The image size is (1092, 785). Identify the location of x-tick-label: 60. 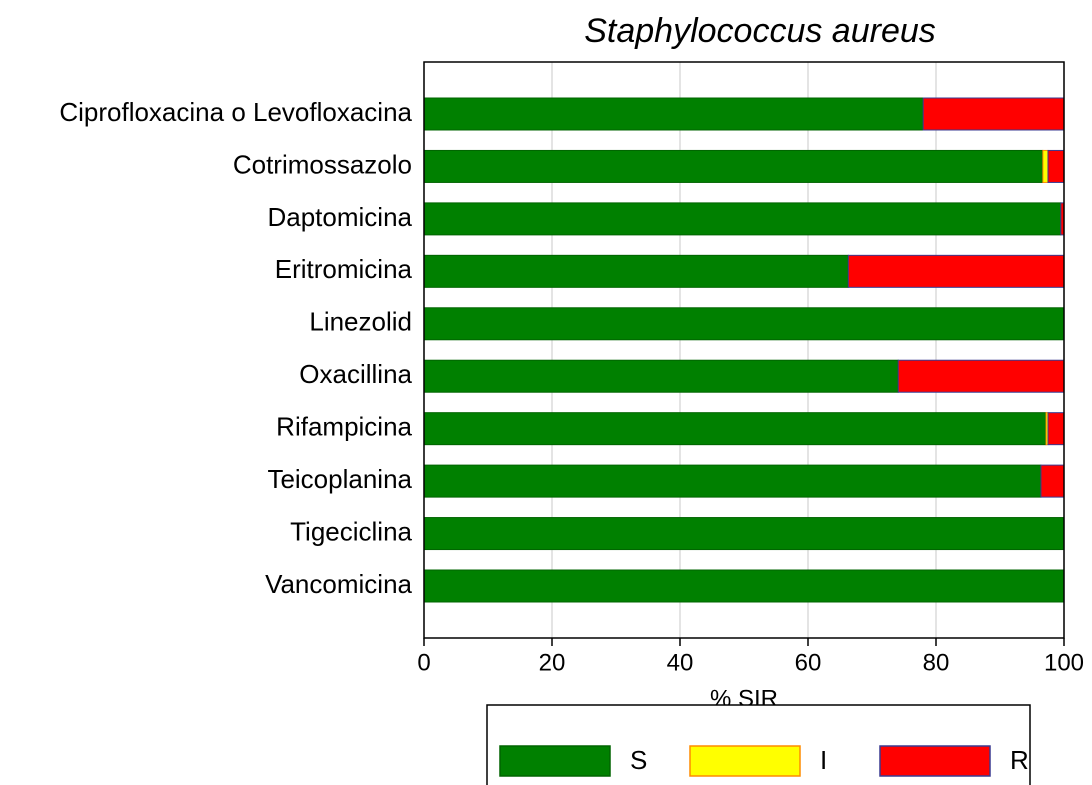
(808, 662).